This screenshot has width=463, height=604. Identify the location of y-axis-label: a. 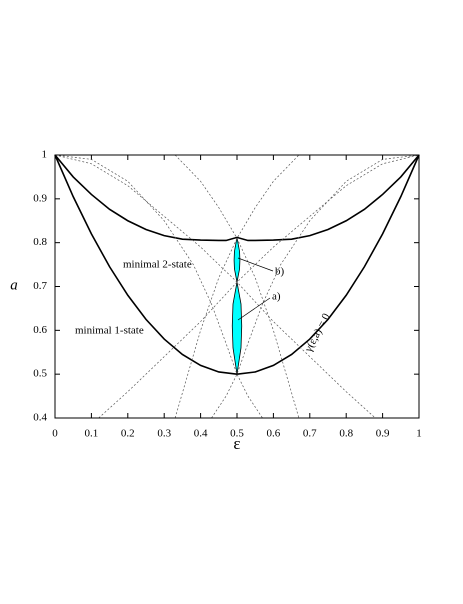
(14, 285).